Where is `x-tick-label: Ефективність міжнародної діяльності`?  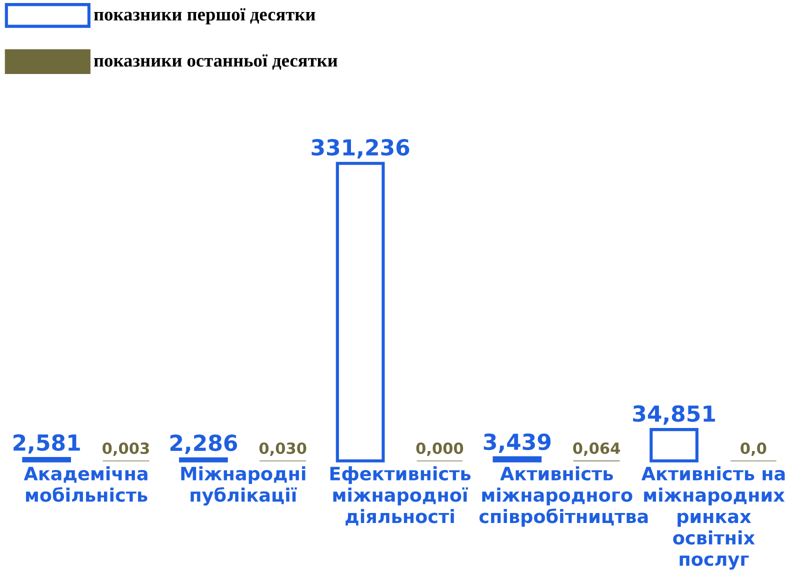
x-tick-label: Ефективність міжнародної діяльності is located at coordinates (400, 496).